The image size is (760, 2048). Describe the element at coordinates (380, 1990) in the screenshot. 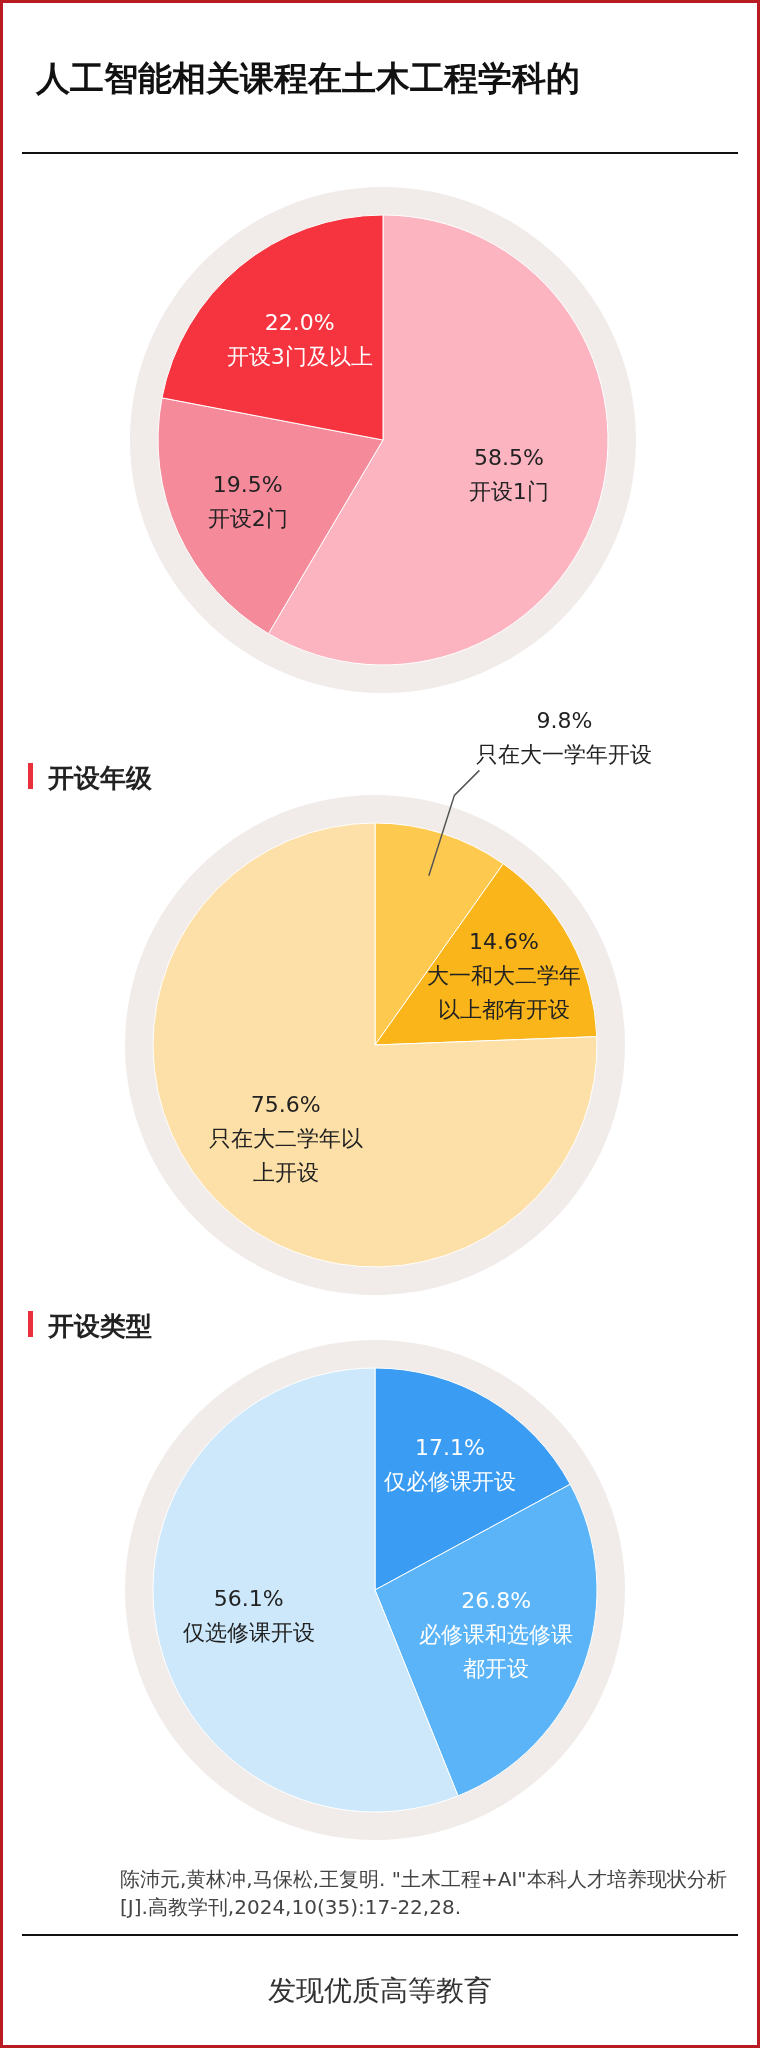

I see `text: 发现优质高等教育` at that location.